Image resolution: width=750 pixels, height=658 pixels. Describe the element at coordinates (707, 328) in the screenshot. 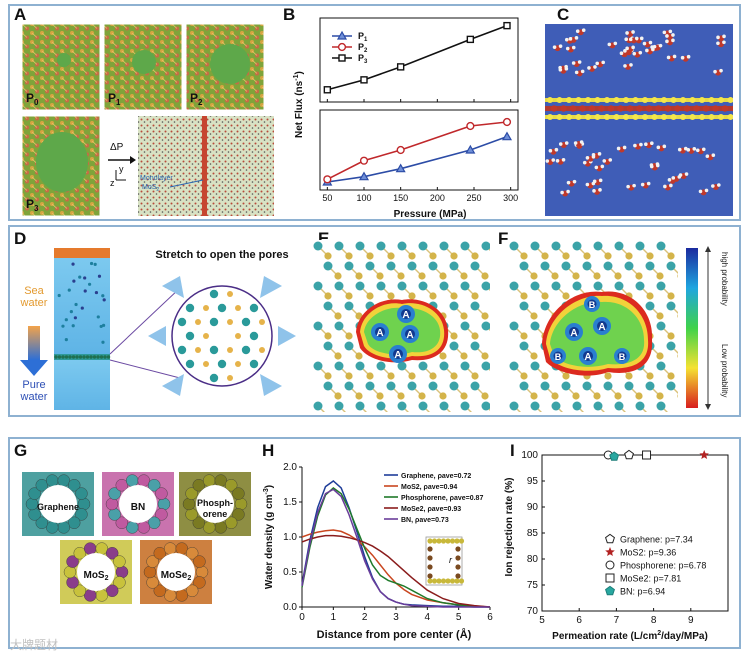

I see `probability-colorbar: high probability Low probability` at that location.